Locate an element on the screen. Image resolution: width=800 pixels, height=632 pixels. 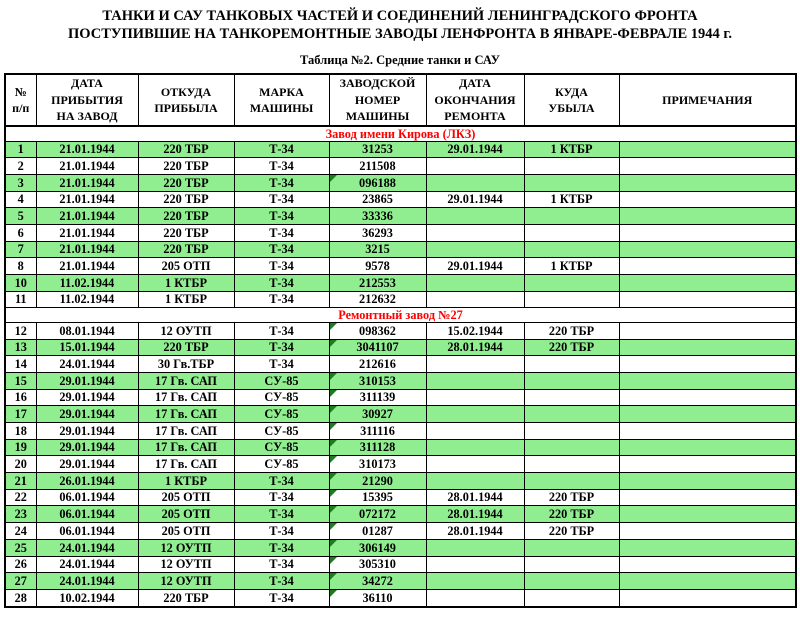
table-row: 14 24.01.1944 30 Гв.ТБР Т-34 212616 is located at coordinates (400, 364).